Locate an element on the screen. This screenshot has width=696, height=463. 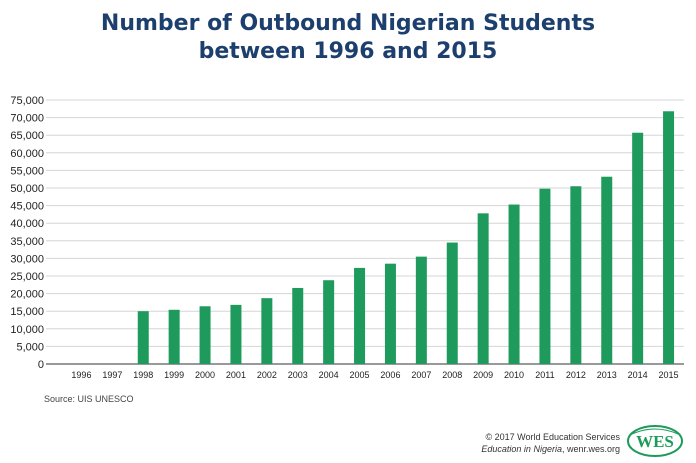
y-tick-label: 5,000 is located at coordinates (30, 347).